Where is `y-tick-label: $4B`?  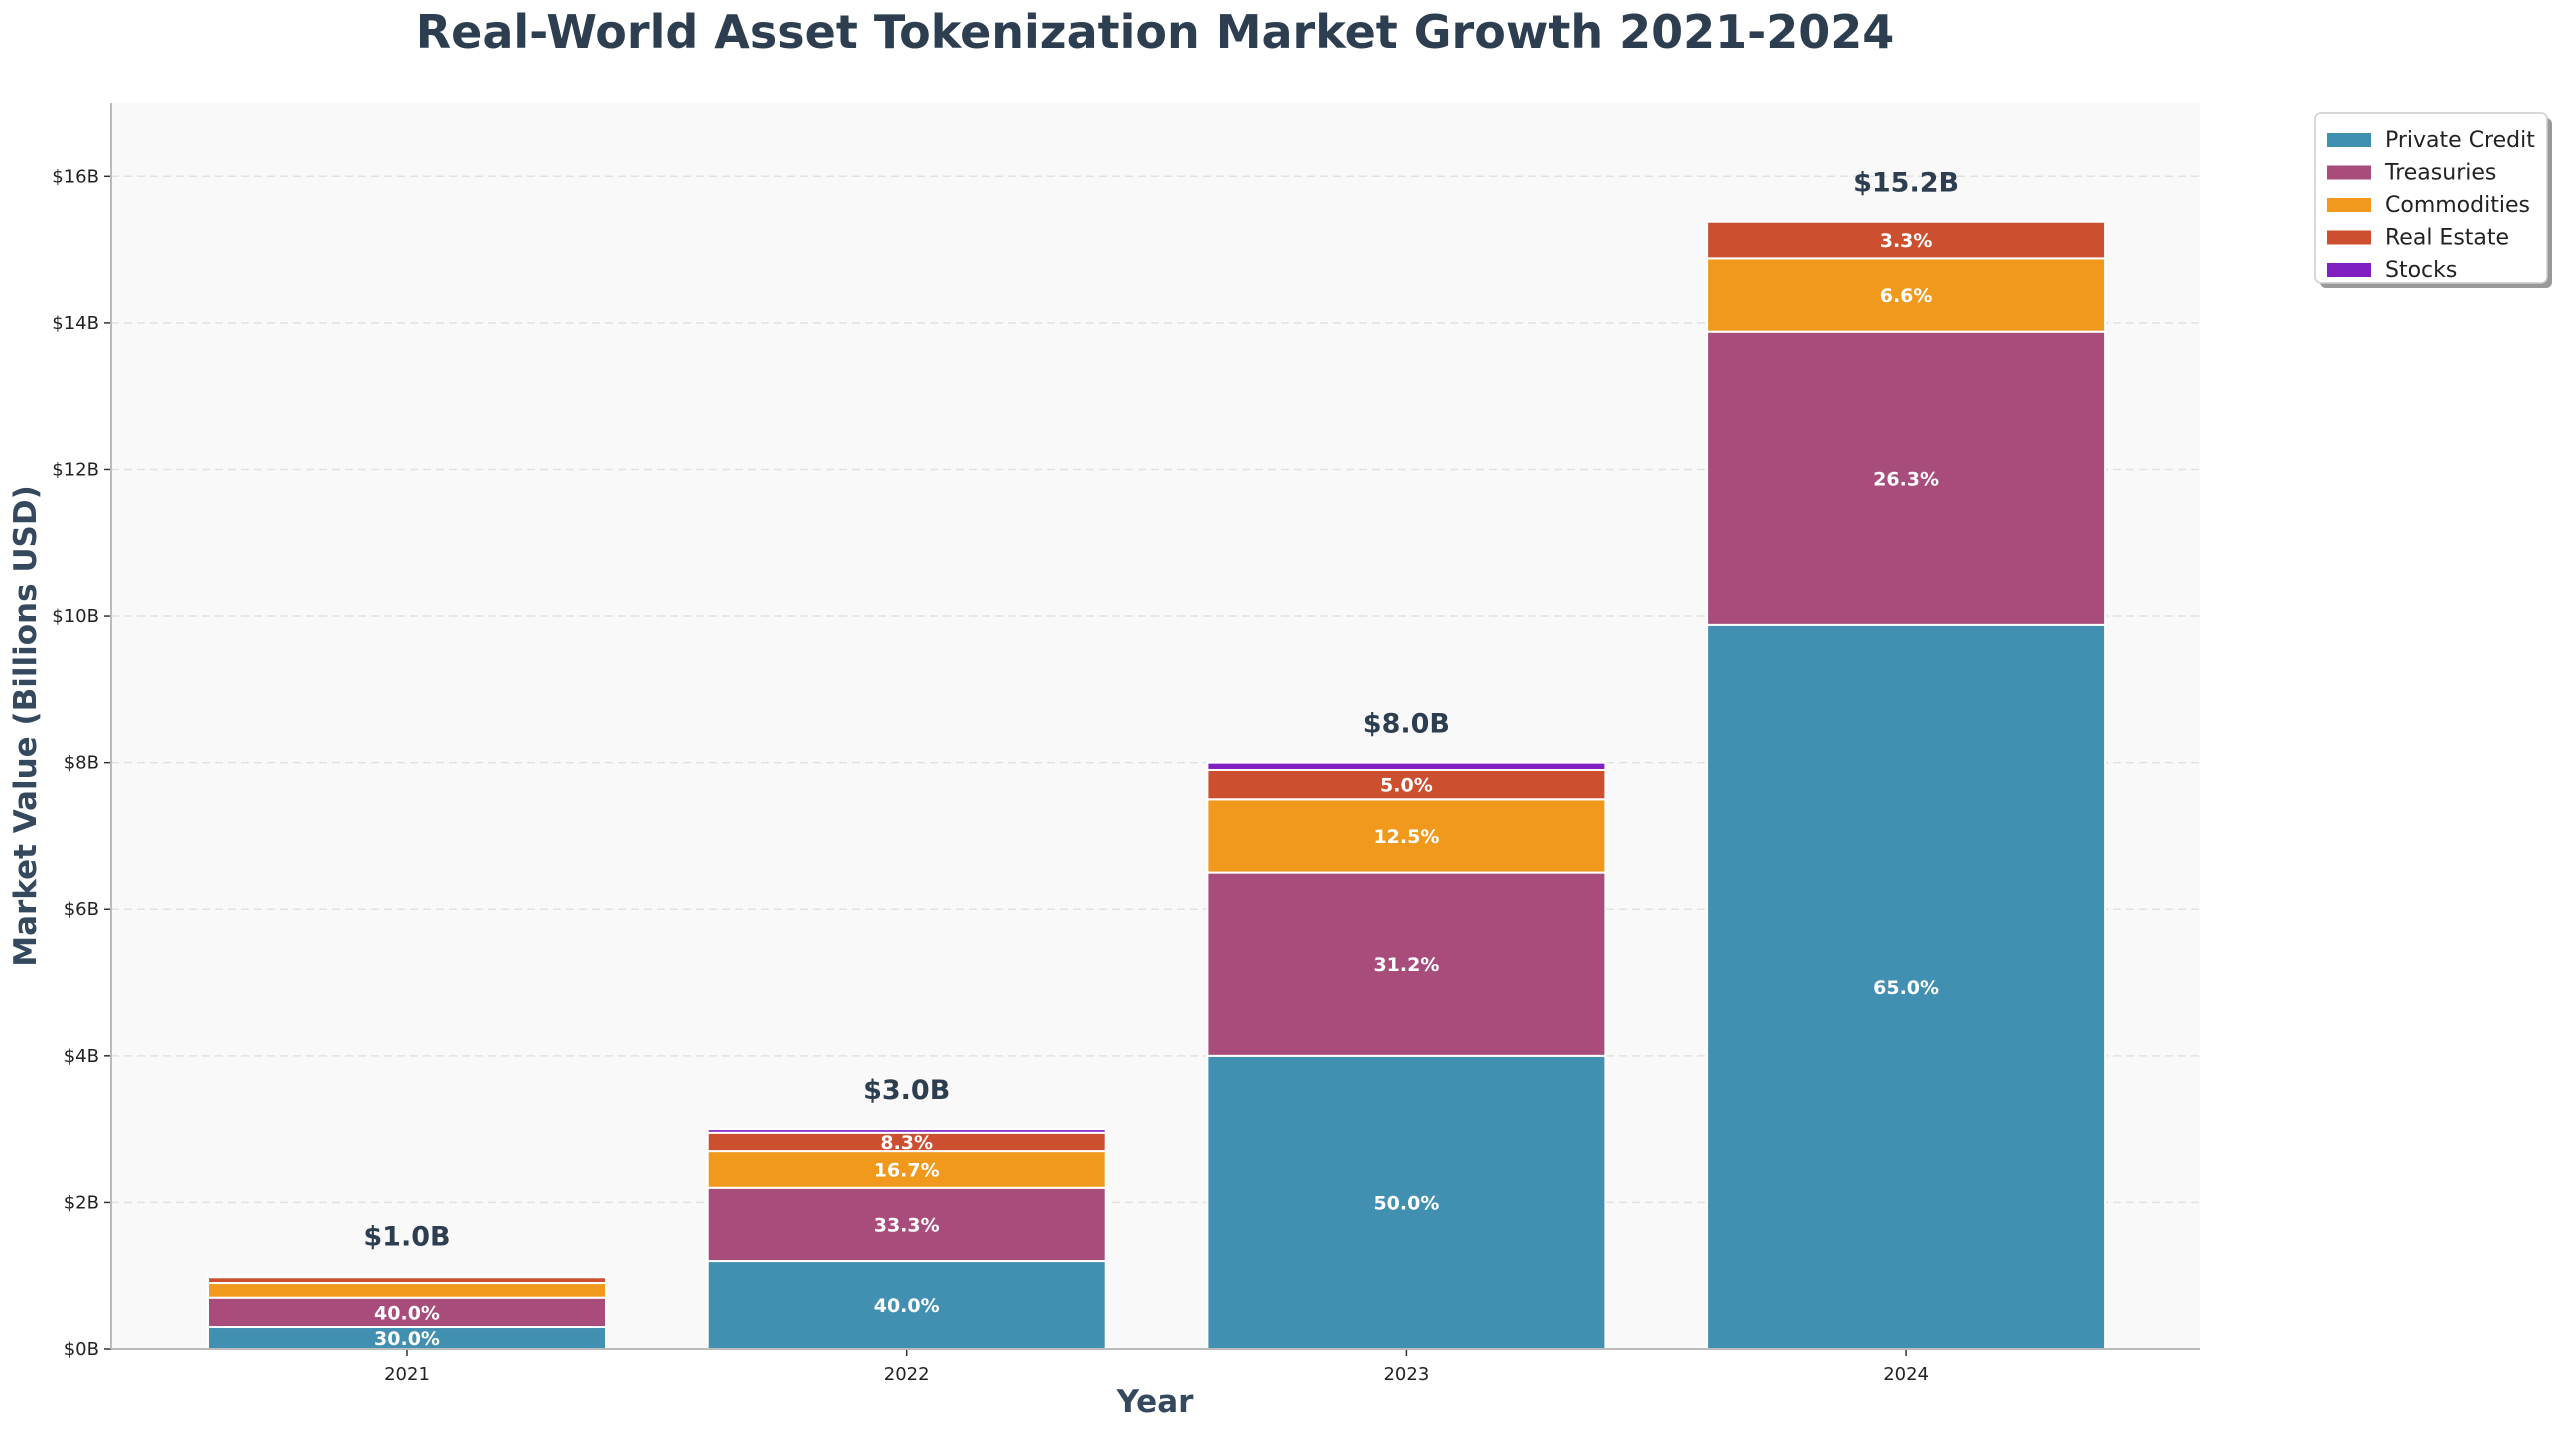 y-tick-label: $4B is located at coordinates (81, 1056).